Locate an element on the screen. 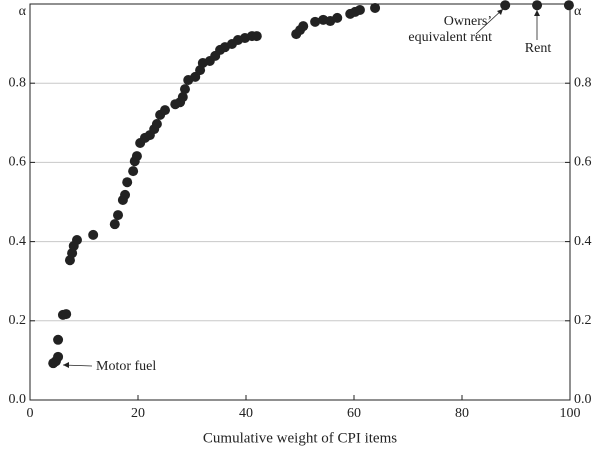 This screenshot has width=600, height=452. annotation: Rent is located at coordinates (538, 48).